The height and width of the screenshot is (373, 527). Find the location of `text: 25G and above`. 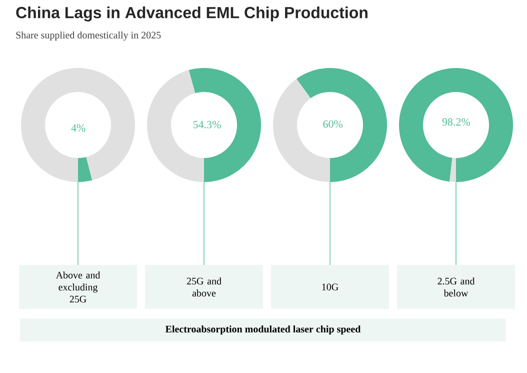

text: 25G and above is located at coordinates (204, 287).